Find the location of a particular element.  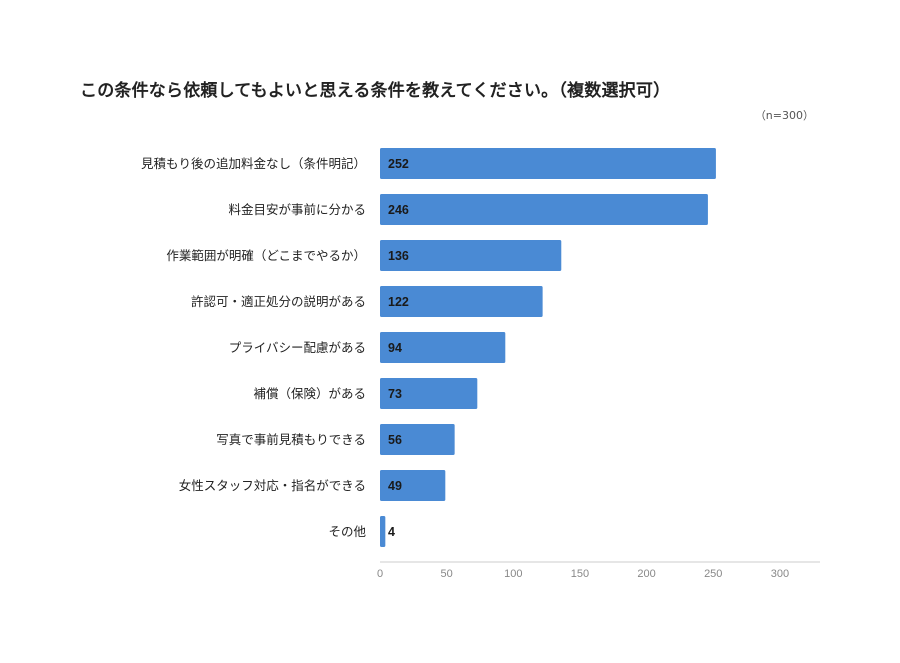

category-label: プライバシー配慮がある is located at coordinates (297, 347).